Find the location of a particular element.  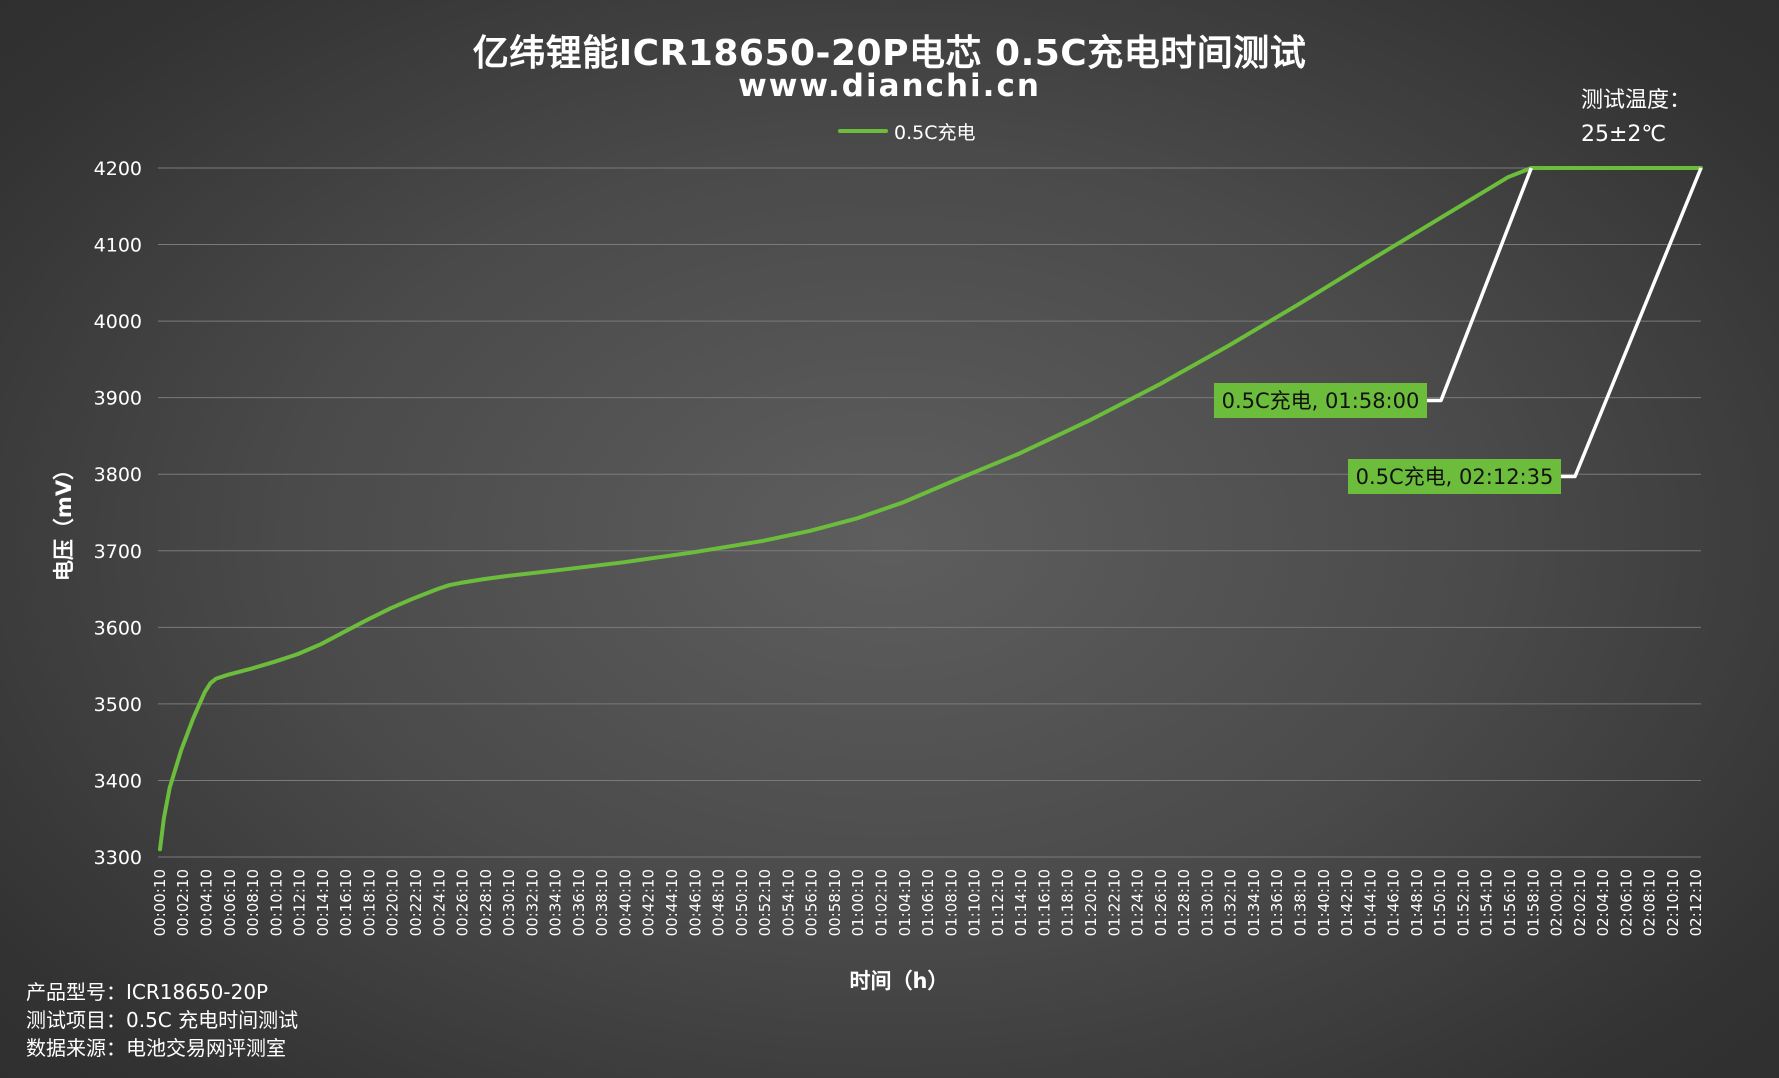

x-tick-label: 01:16:10 is located at coordinates (1044, 902).